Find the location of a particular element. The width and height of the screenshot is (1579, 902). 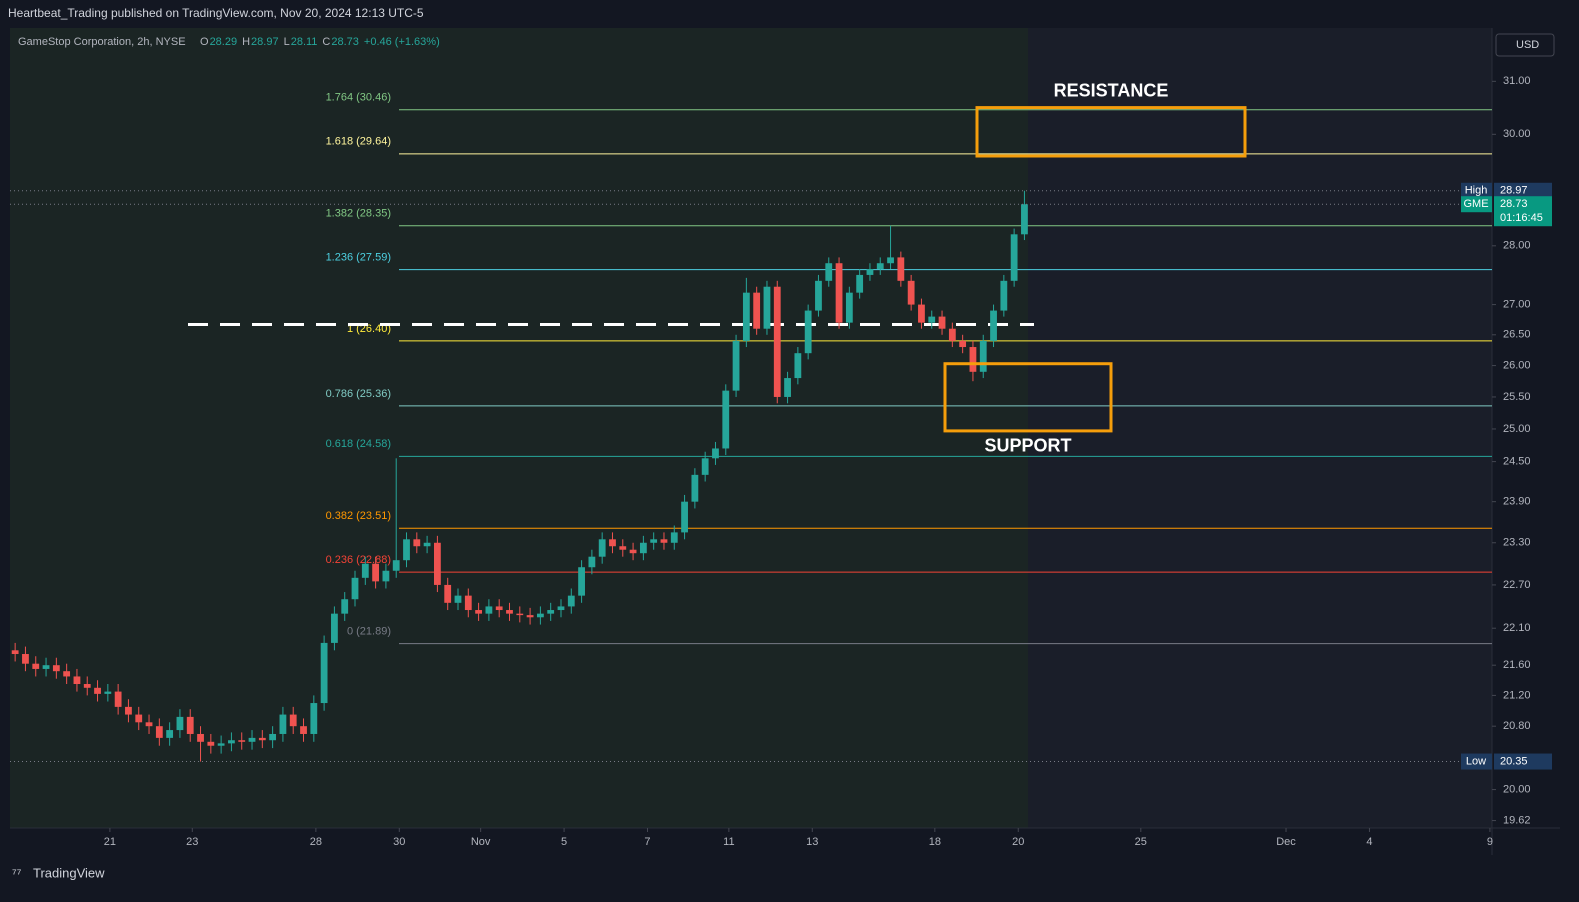

ohlc-value: 28.97 is located at coordinates (265, 42).